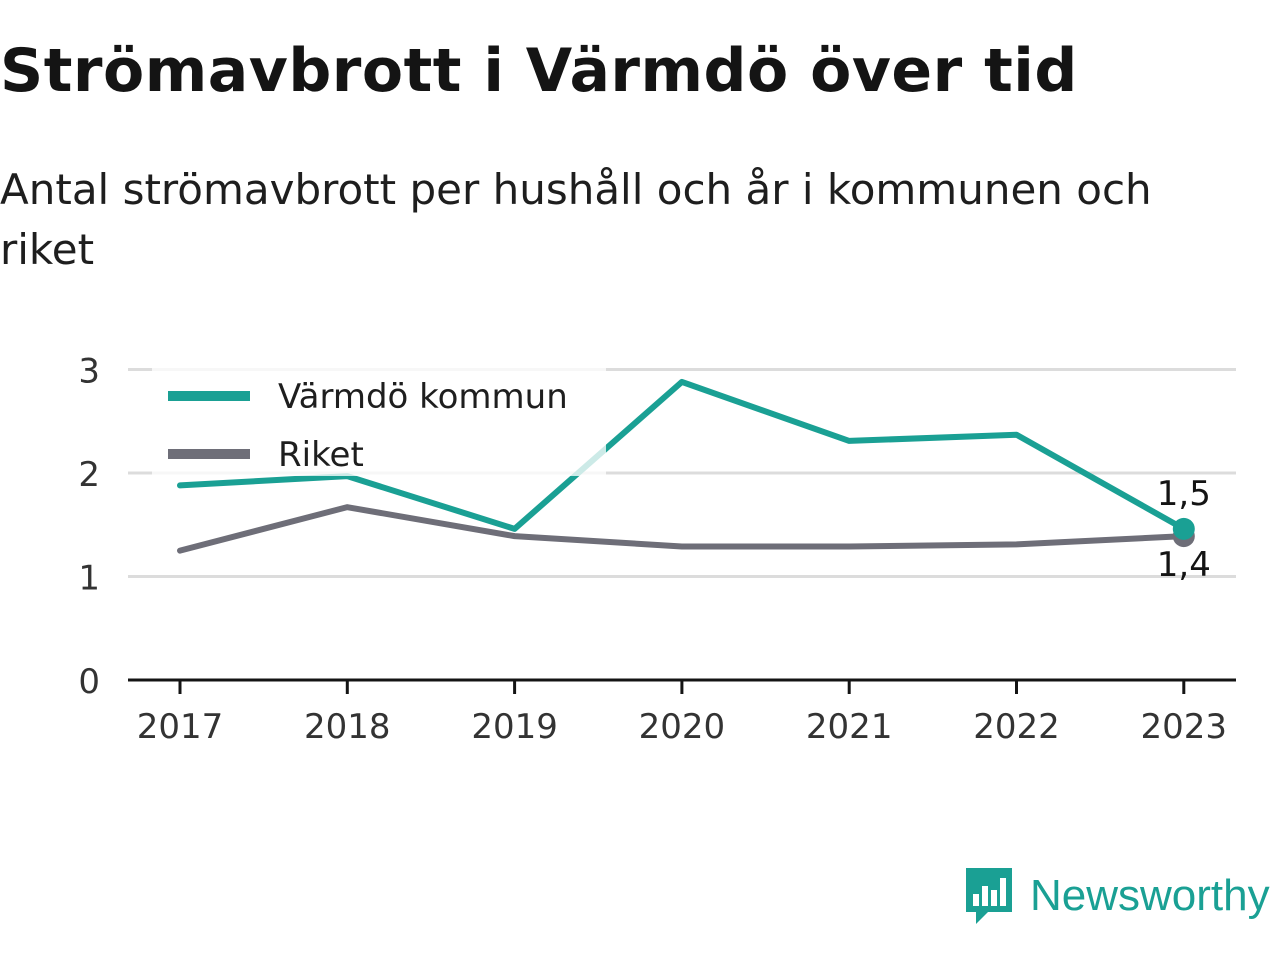  What do you see at coordinates (1184, 494) in the screenshot?
I see `end-label-varmdo: 1,5` at bounding box center [1184, 494].